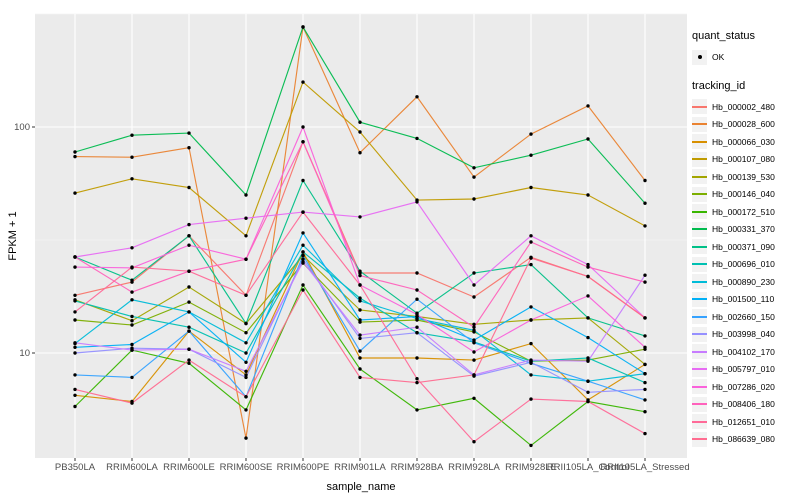  I want to click on x-tick-label: RRII105LA_Stressed, so click(644, 467).